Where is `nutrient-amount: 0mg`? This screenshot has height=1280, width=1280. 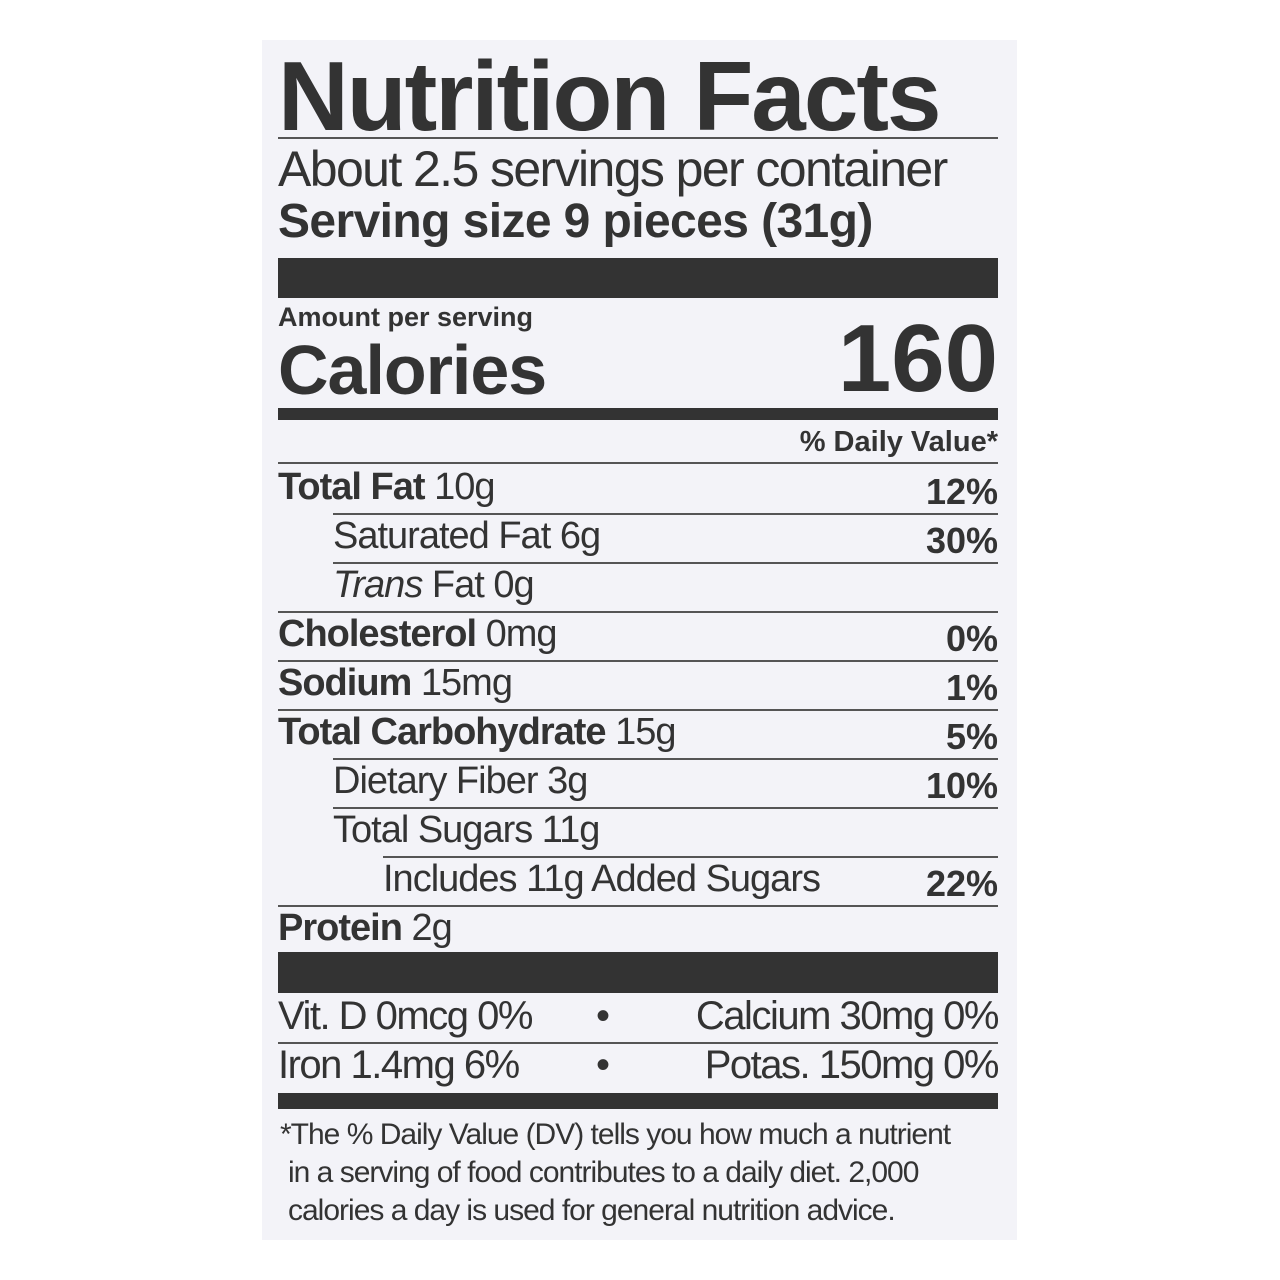 nutrient-amount: 0mg is located at coordinates (521, 634).